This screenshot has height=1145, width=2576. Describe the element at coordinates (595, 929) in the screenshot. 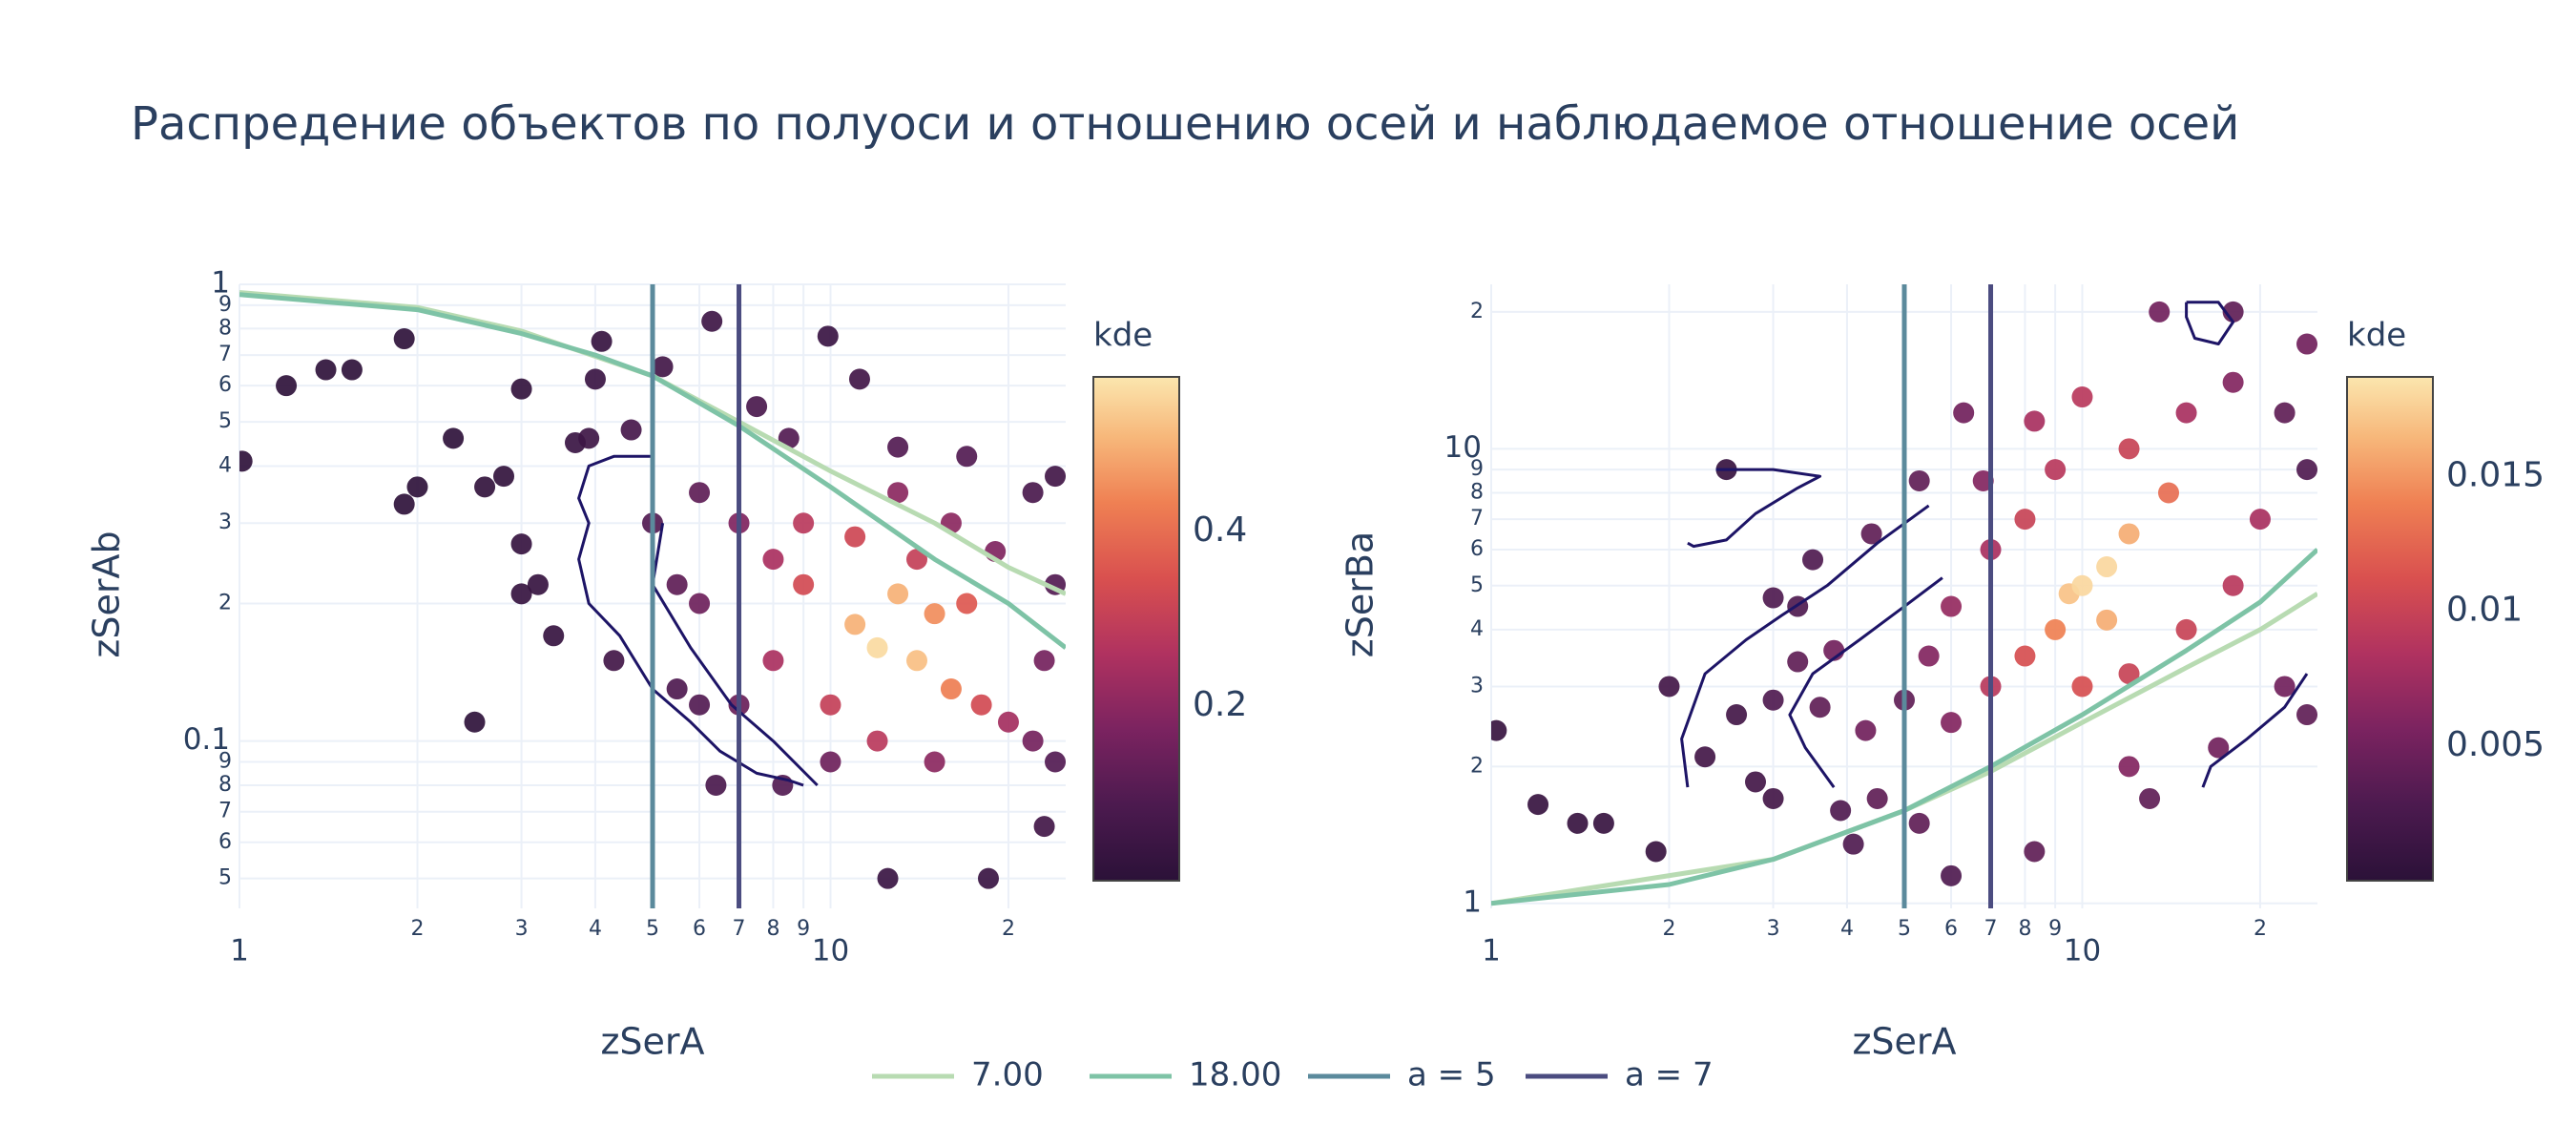

I see `x-tick-label: 4` at that location.